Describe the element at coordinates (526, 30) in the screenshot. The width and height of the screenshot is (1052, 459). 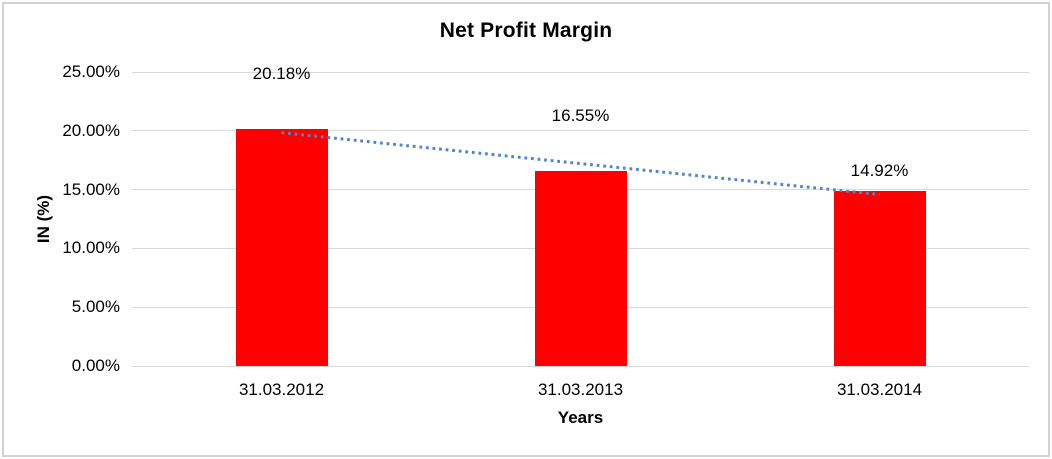
I see `chart-title: Net Profit Margin` at that location.